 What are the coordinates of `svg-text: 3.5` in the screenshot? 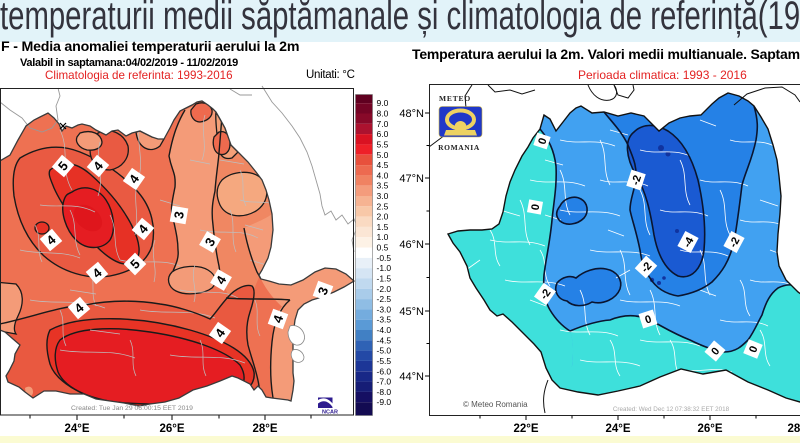 It's located at (383, 186).